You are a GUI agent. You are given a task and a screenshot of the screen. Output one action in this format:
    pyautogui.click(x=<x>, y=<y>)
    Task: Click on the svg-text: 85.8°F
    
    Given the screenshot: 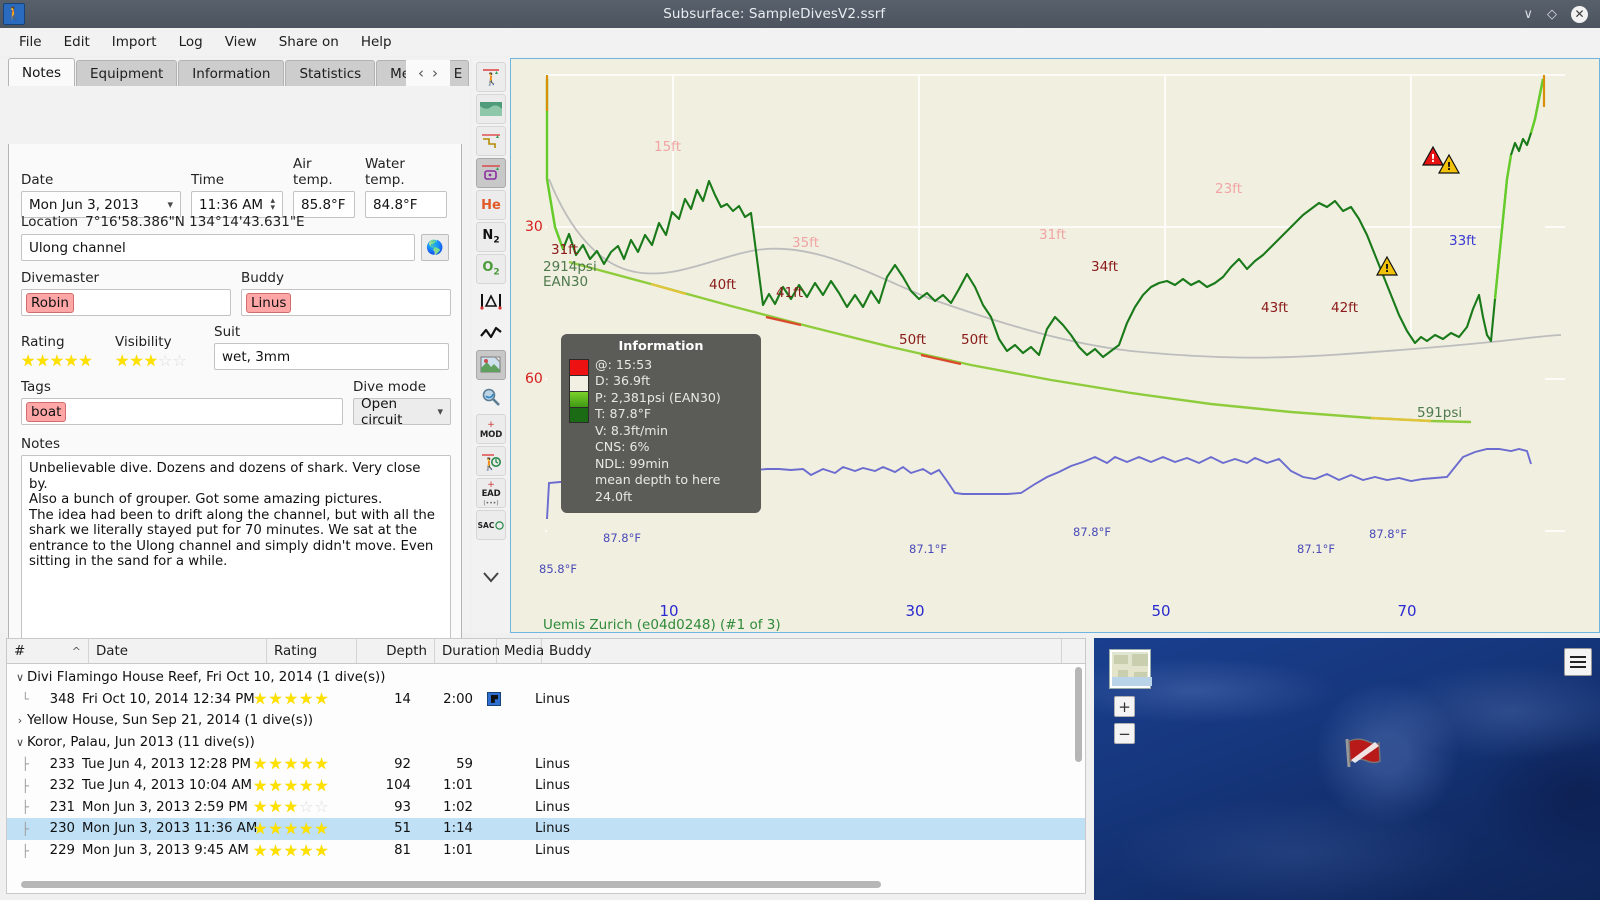 What is the action you would take?
    pyautogui.click(x=558, y=569)
    